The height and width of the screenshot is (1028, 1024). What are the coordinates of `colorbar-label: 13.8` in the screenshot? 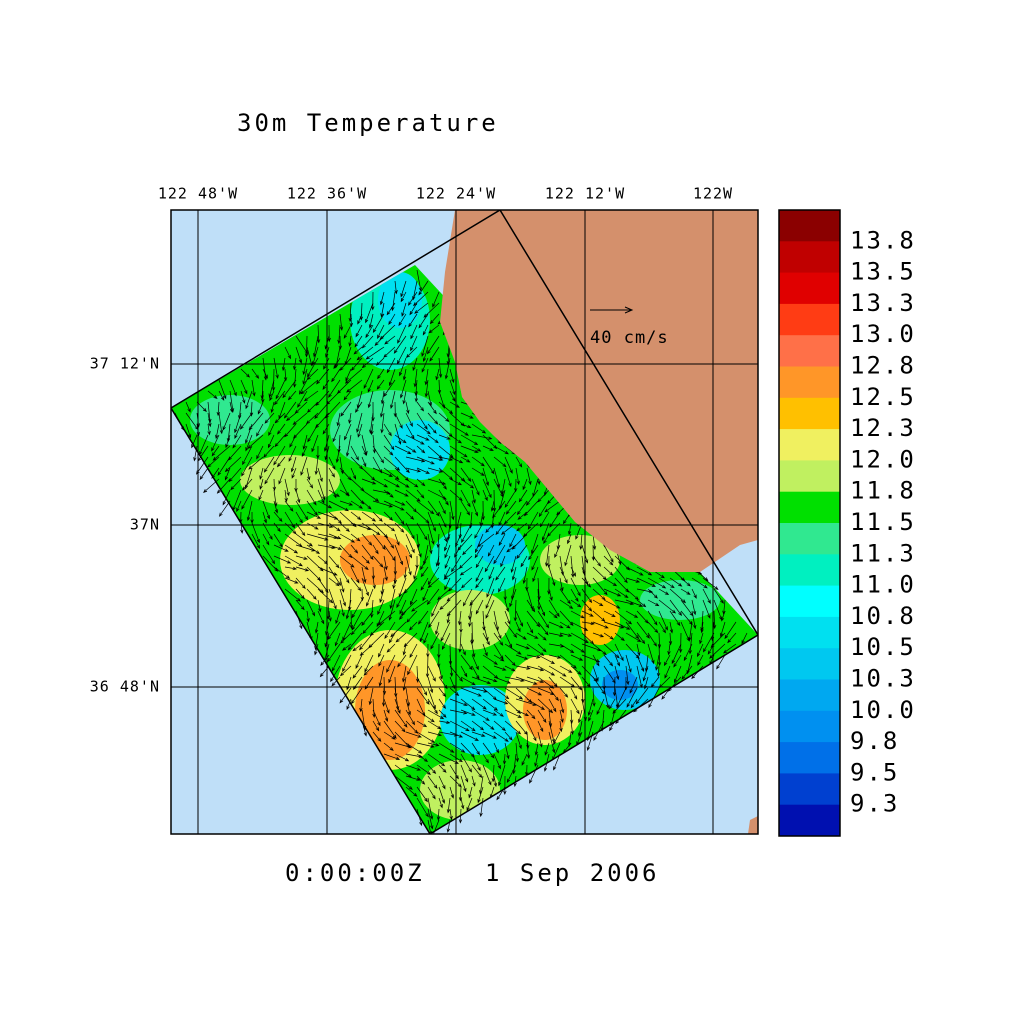 It's located at (883, 240).